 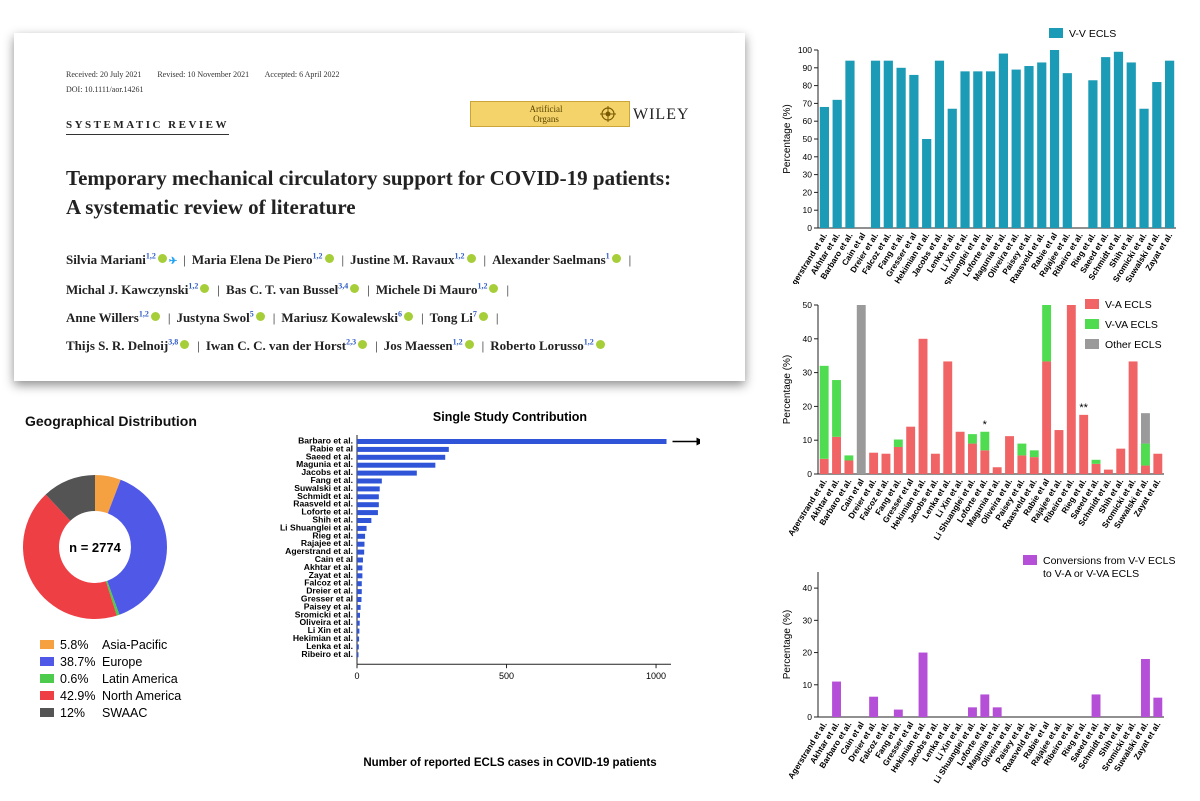 I want to click on journal-emblem-icon, so click(x=608, y=114).